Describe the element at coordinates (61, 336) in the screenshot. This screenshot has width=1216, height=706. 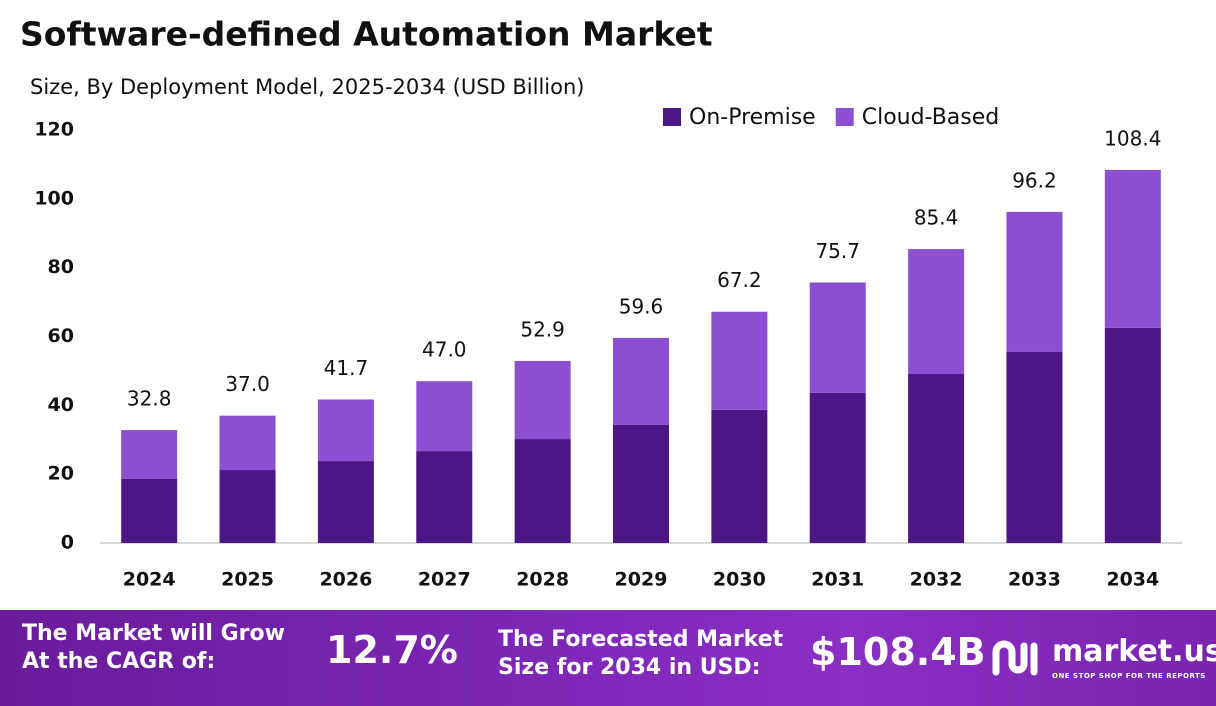
I see `y-tick-label: 60` at that location.